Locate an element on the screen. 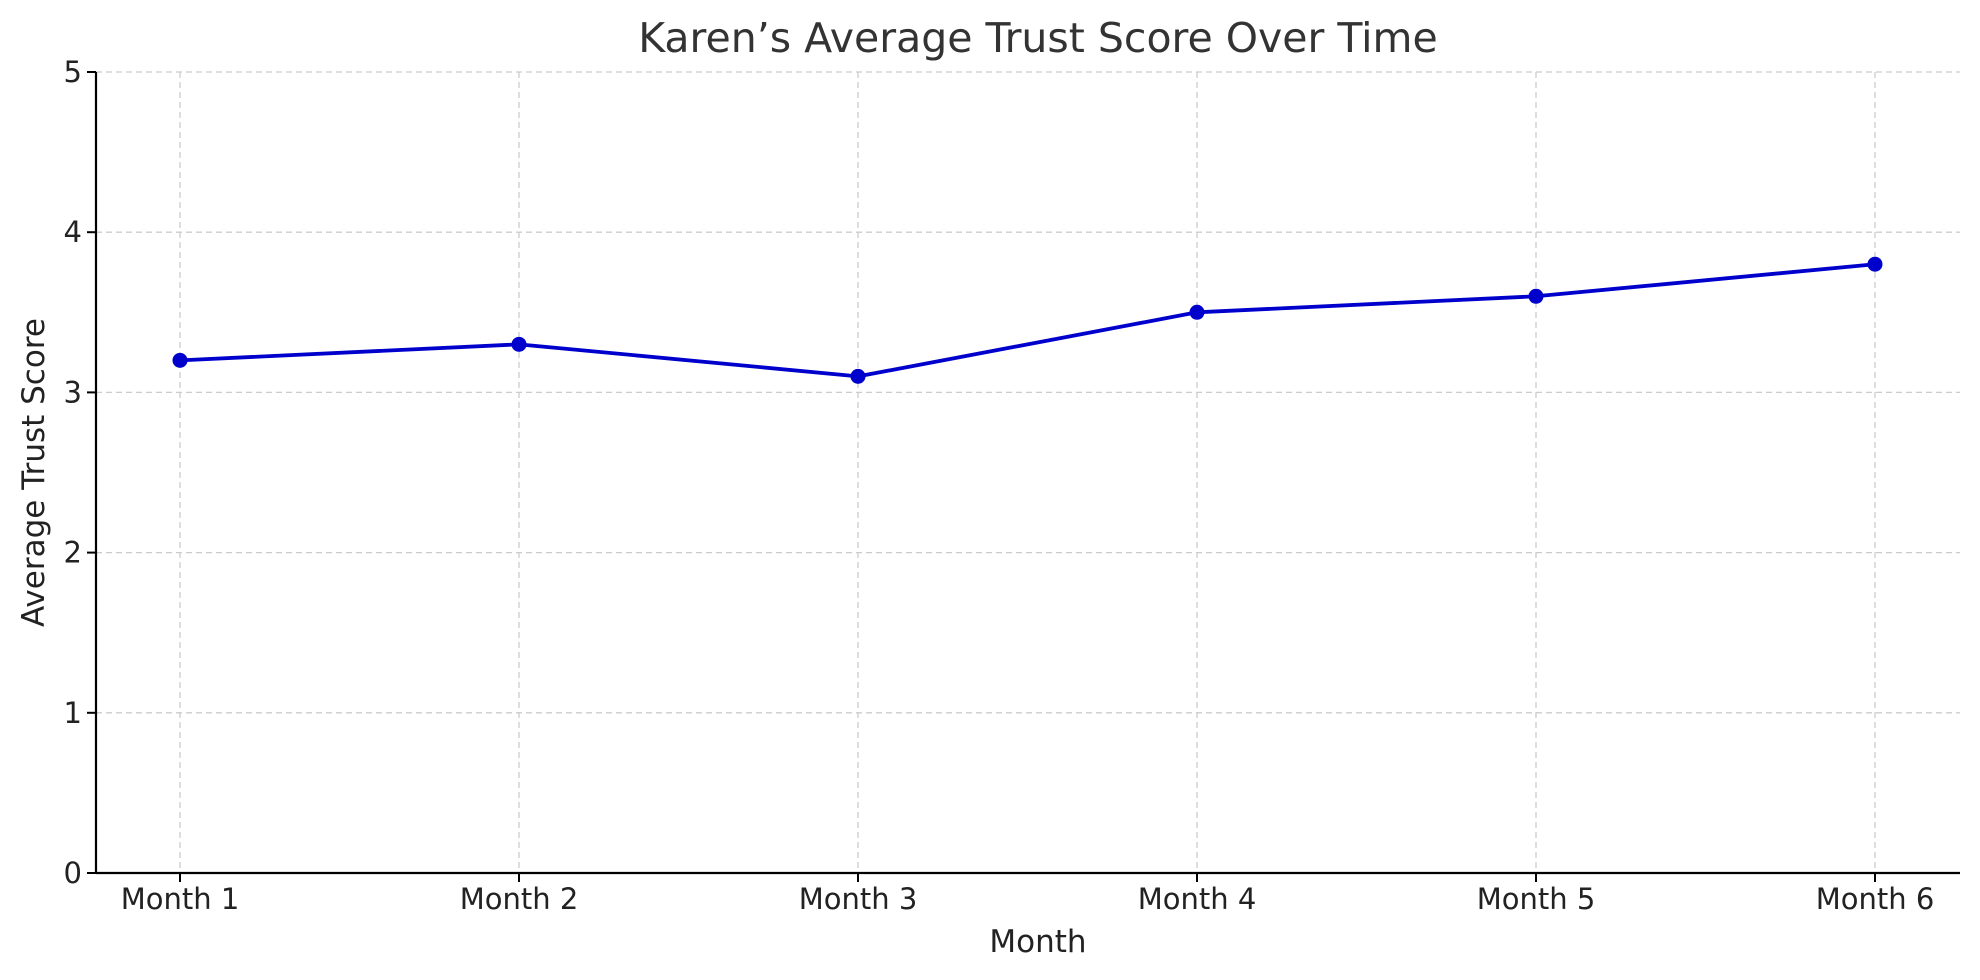 Image resolution: width=1980 pixels, height=980 pixels. y-tick-label: 3 is located at coordinates (73, 392).